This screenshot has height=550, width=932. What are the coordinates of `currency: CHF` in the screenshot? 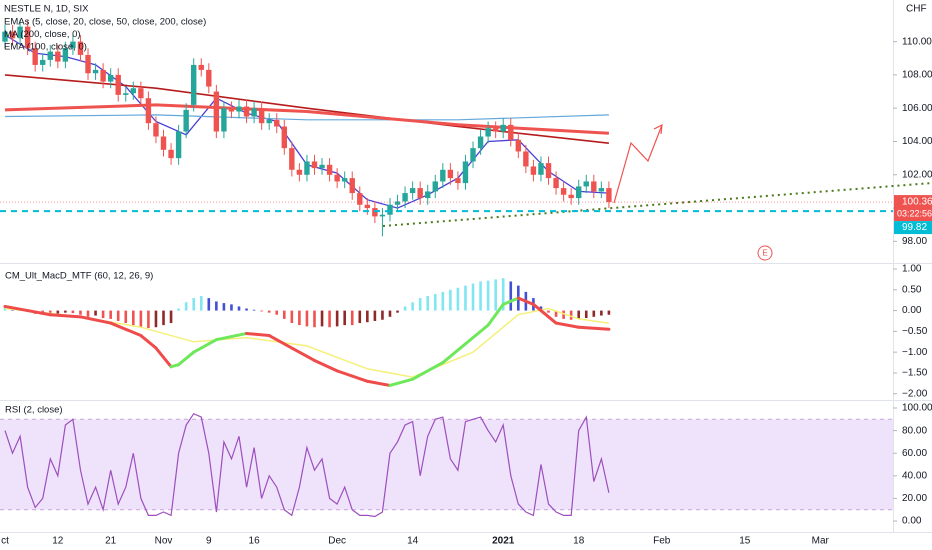 It's located at (916, 9).